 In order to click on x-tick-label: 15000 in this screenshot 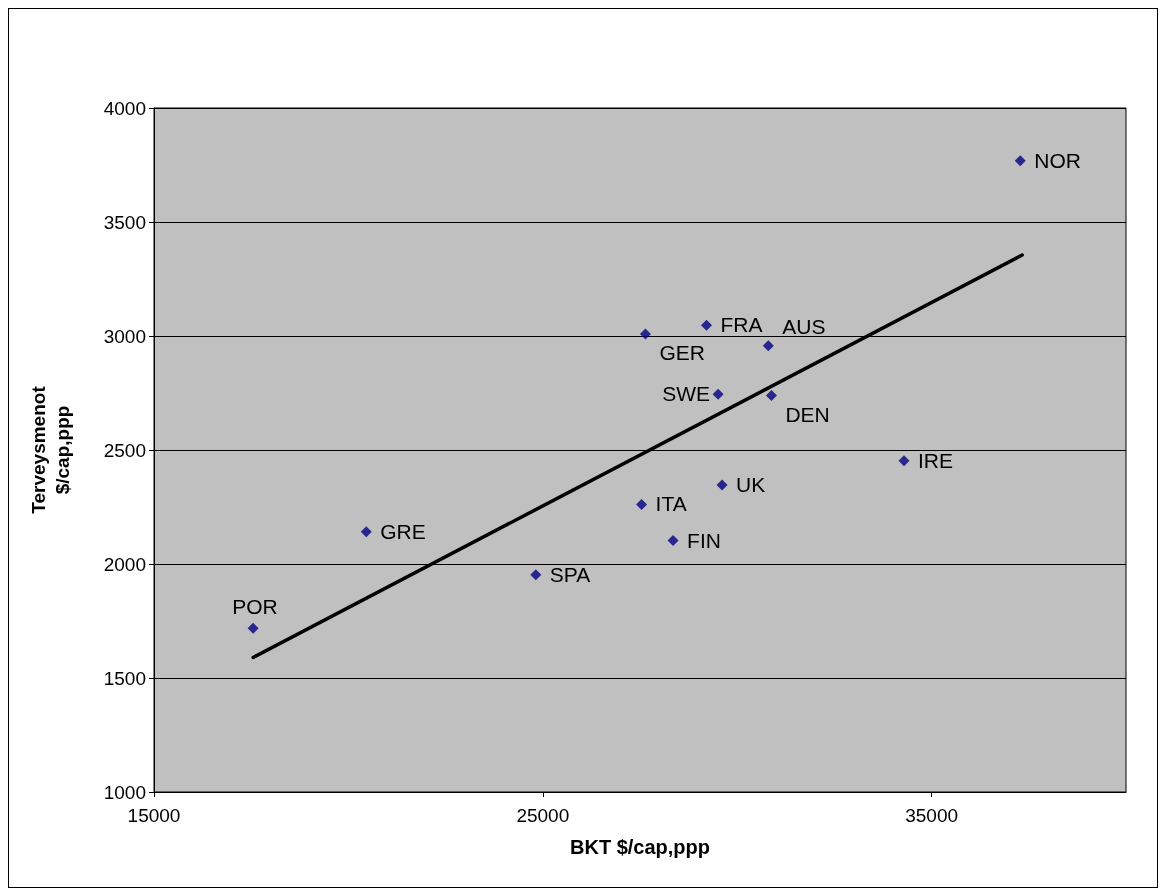, I will do `click(154, 815)`.